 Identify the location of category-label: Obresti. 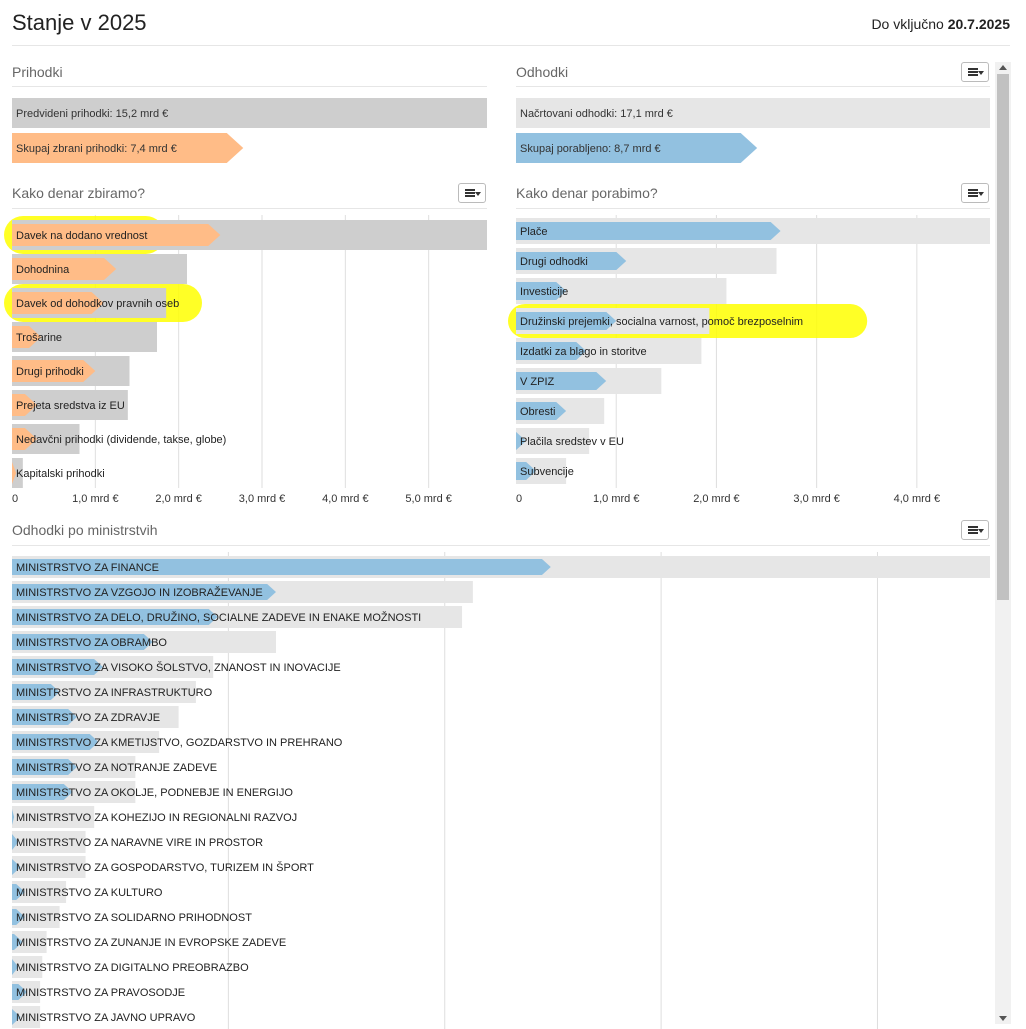
(537, 412).